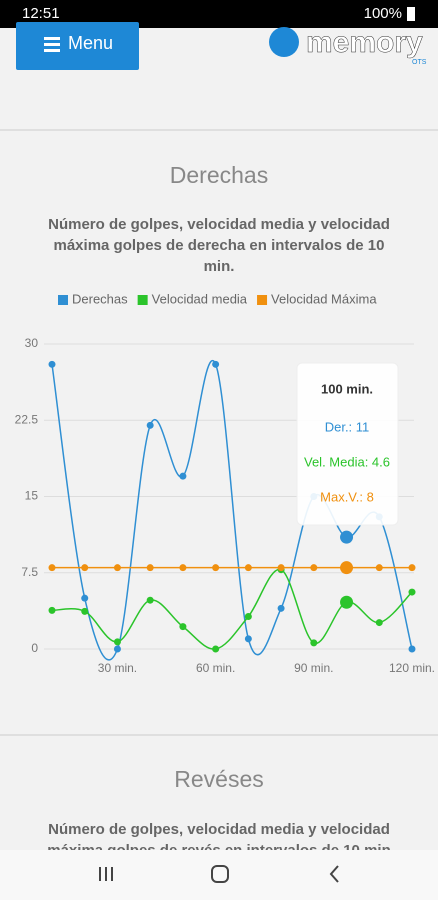 The width and height of the screenshot is (438, 900). Describe the element at coordinates (364, 42) in the screenshot. I see `logo: memory` at that location.